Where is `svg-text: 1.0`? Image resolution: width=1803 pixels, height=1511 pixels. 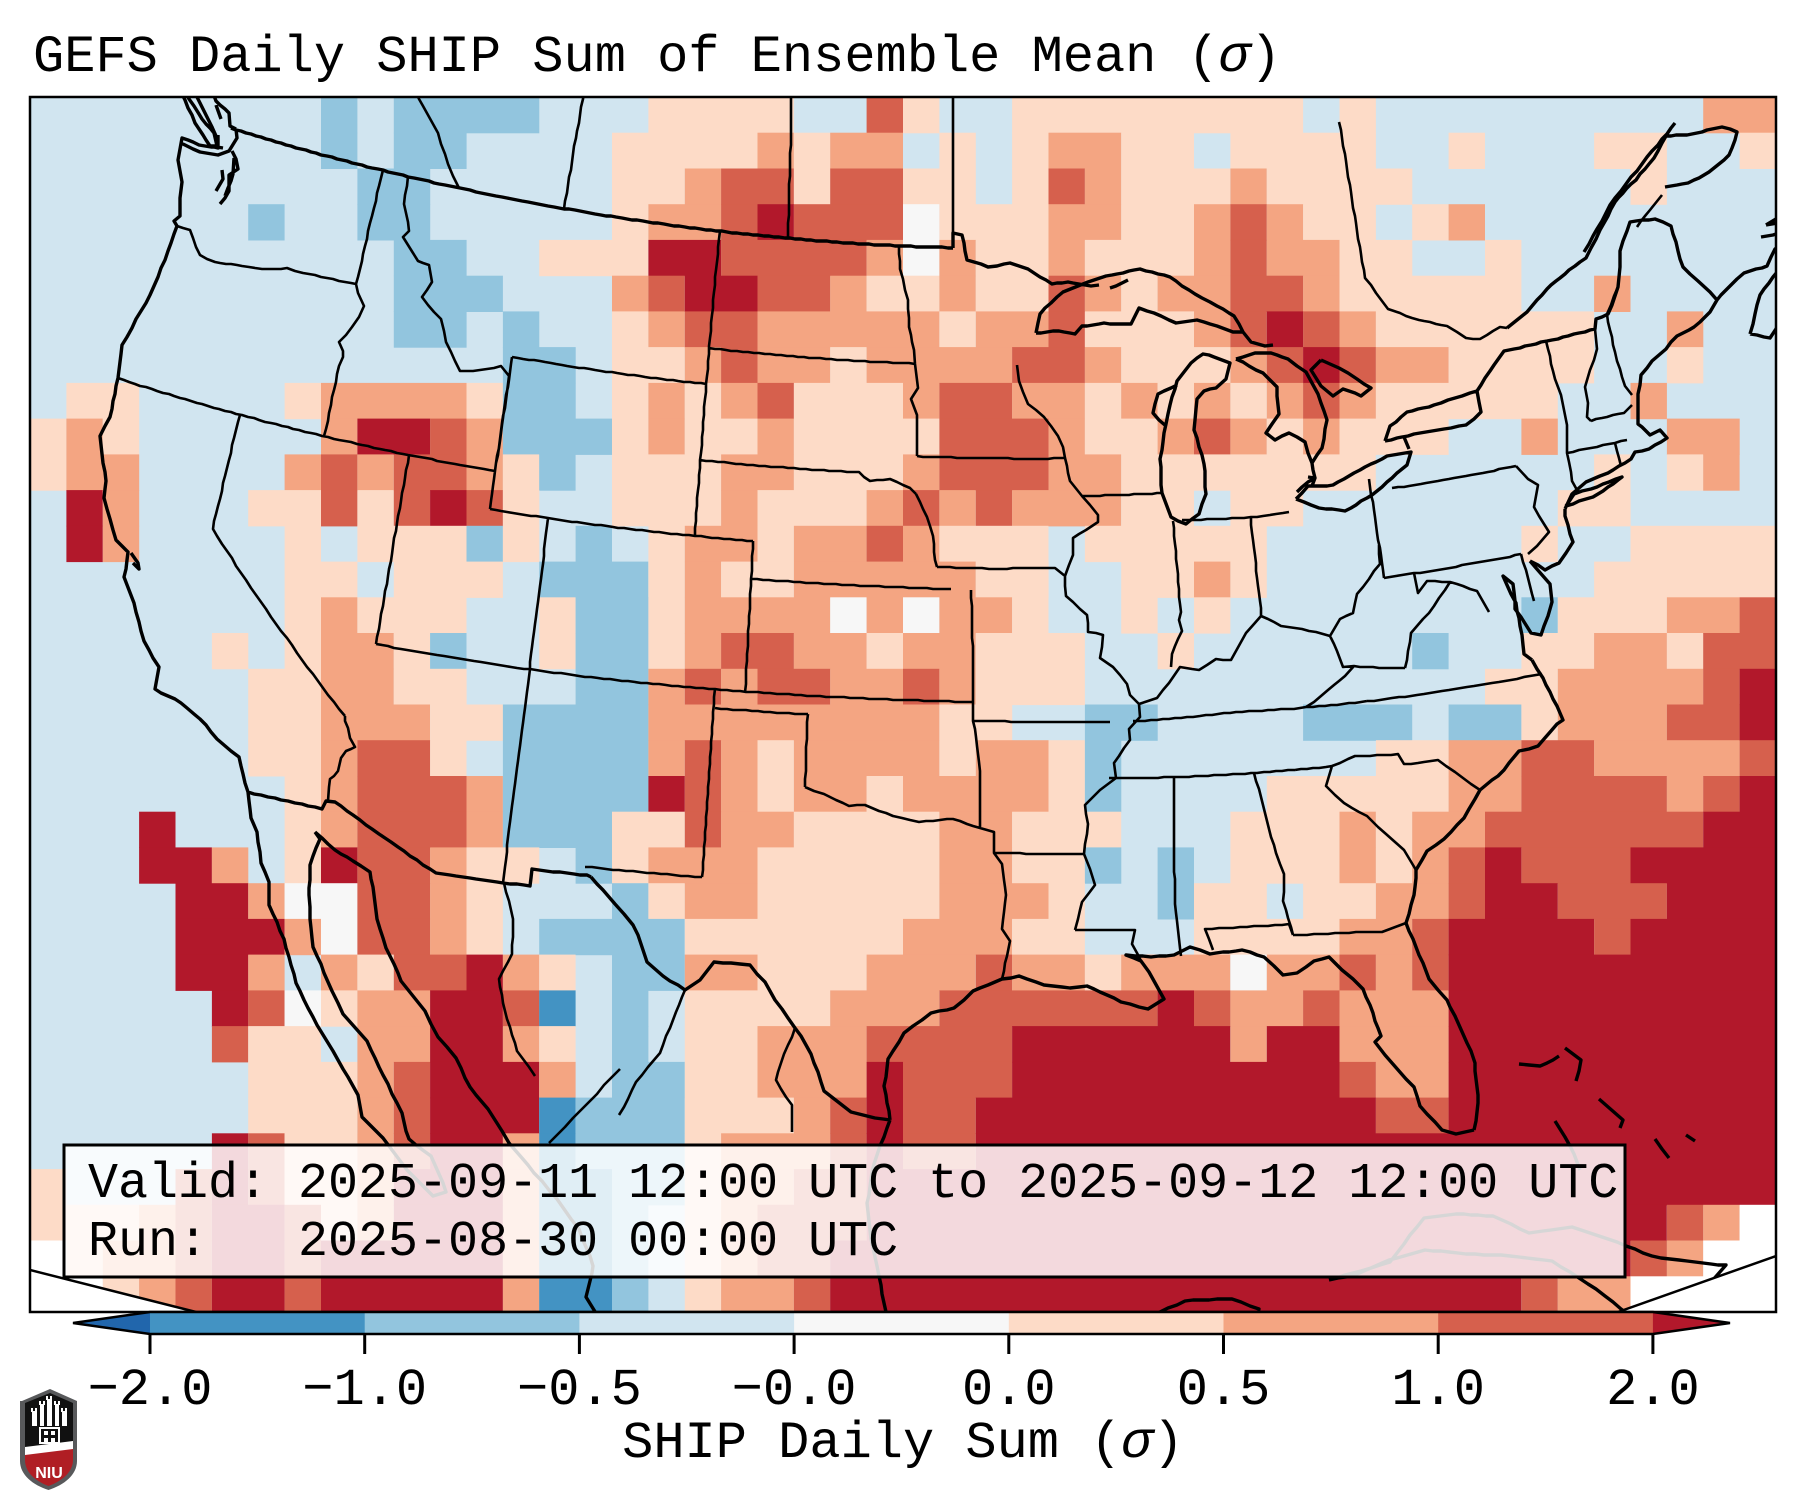 svg-text: 1.0 is located at coordinates (1438, 1390).